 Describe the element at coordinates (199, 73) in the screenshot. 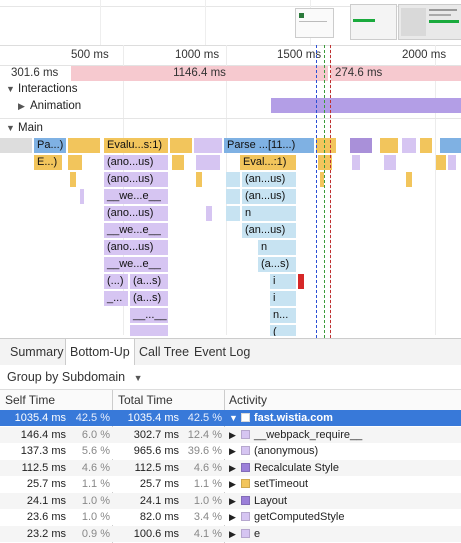

I see `frame-segment: 1146.4 ms` at that location.